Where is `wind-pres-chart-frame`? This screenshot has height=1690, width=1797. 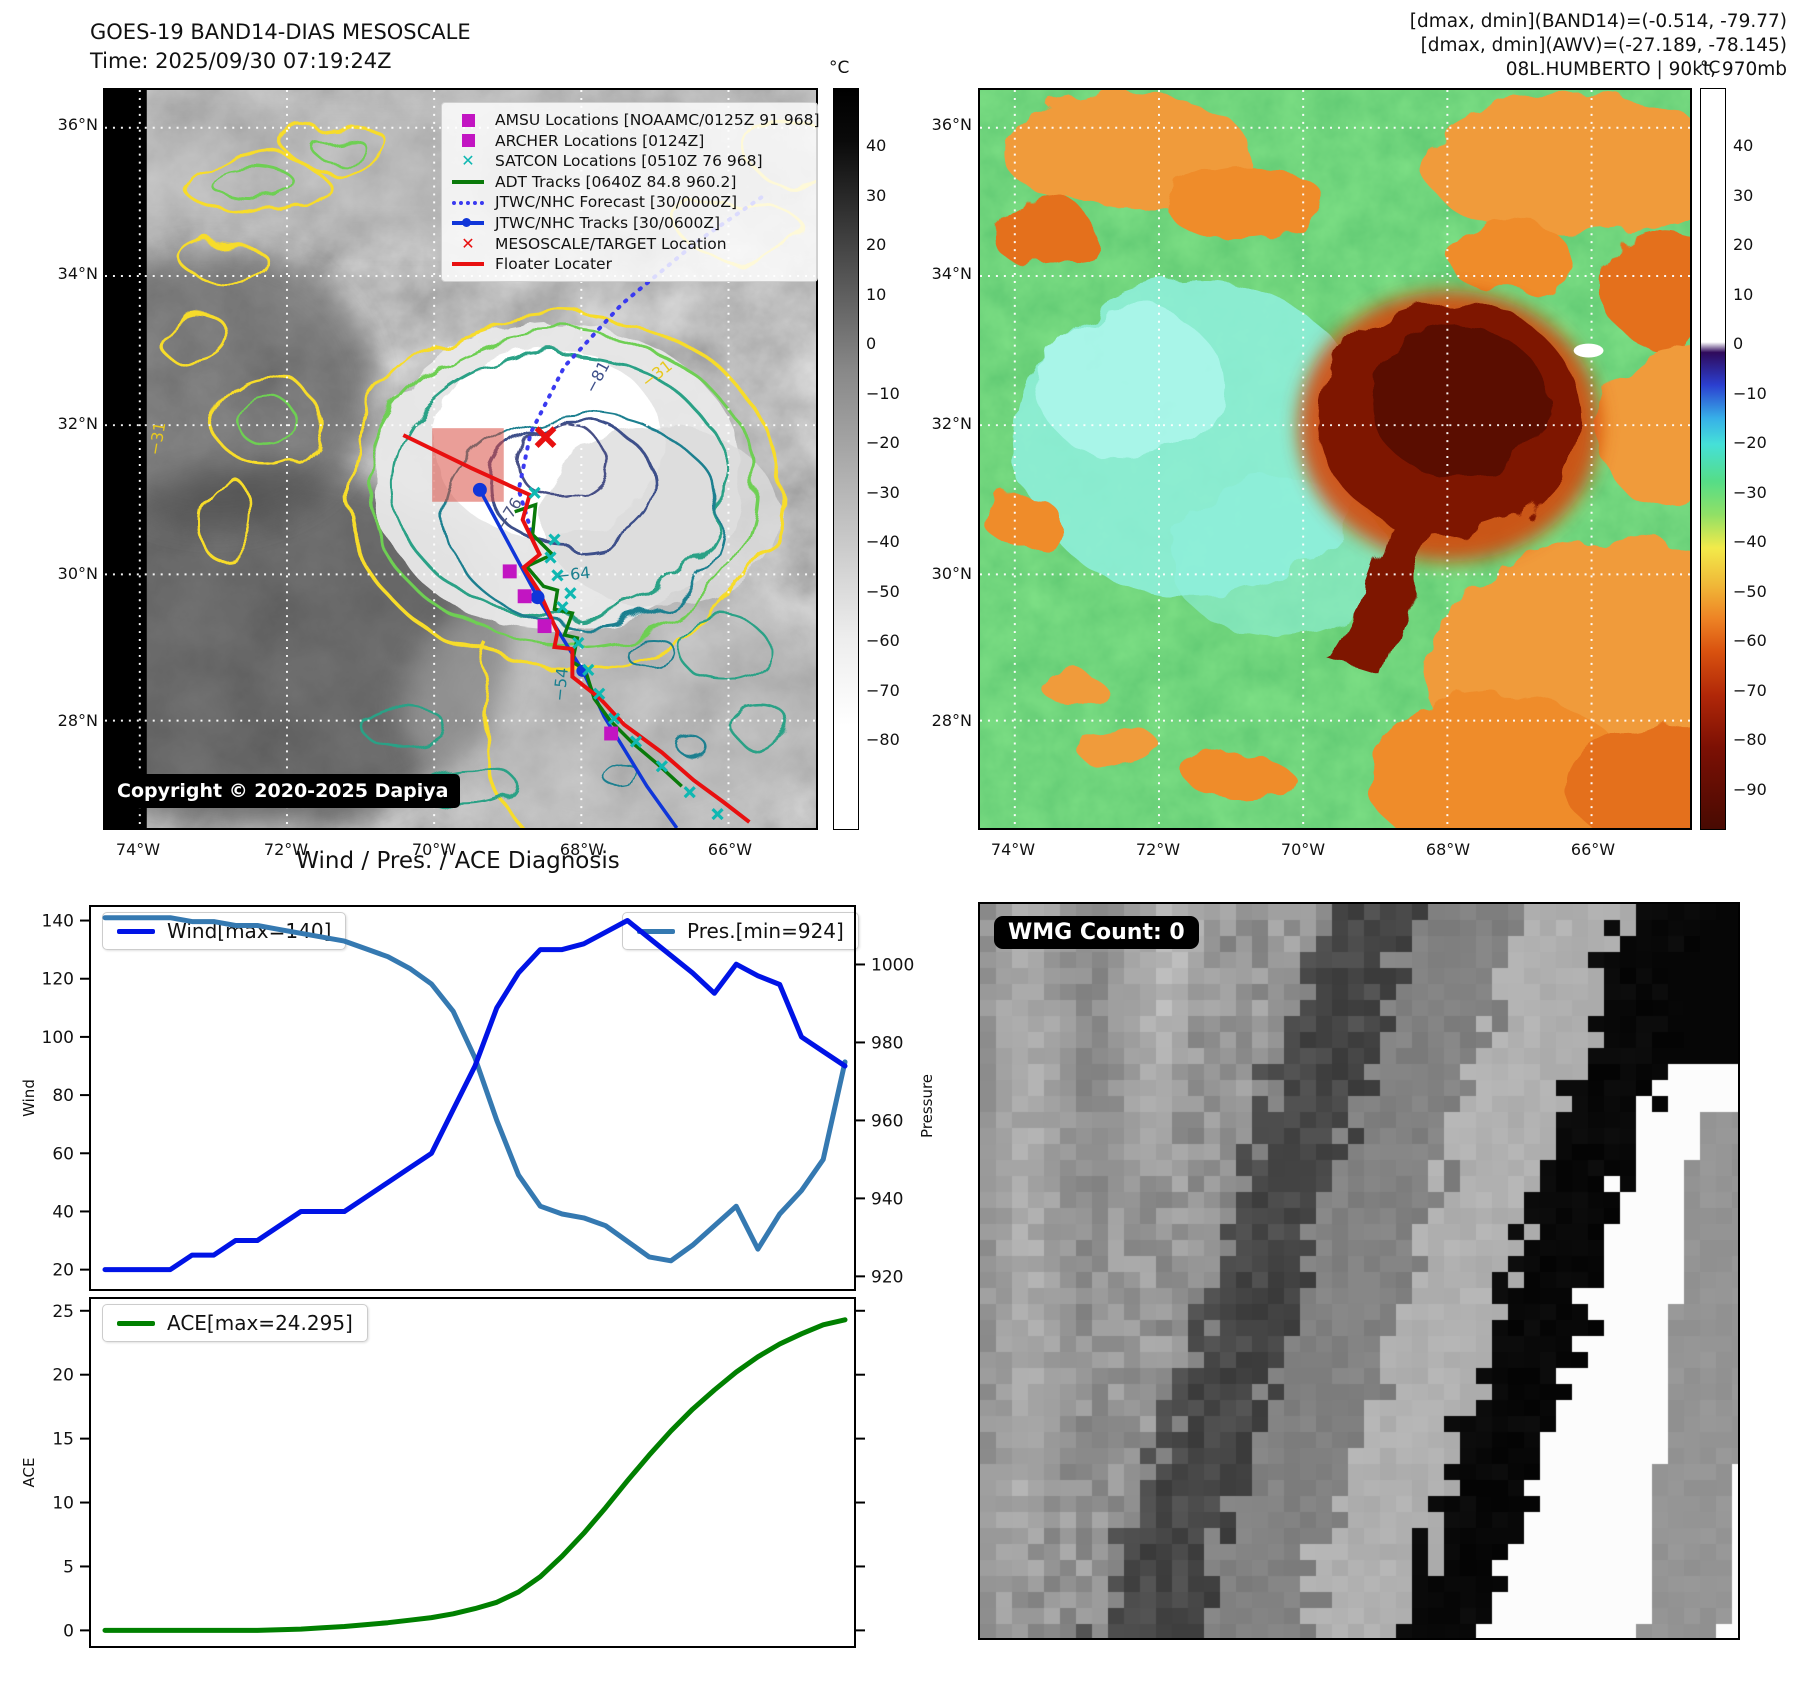 wind-pres-chart-frame is located at coordinates (472, 1098).